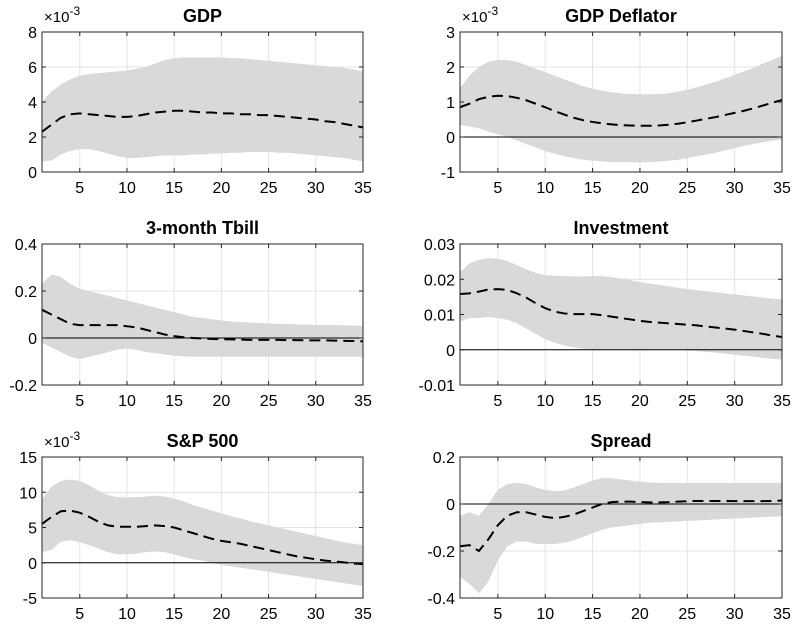 This screenshot has width=792, height=628. What do you see at coordinates (32, 529) in the screenshot?
I see `y-tick-label: 5` at bounding box center [32, 529].